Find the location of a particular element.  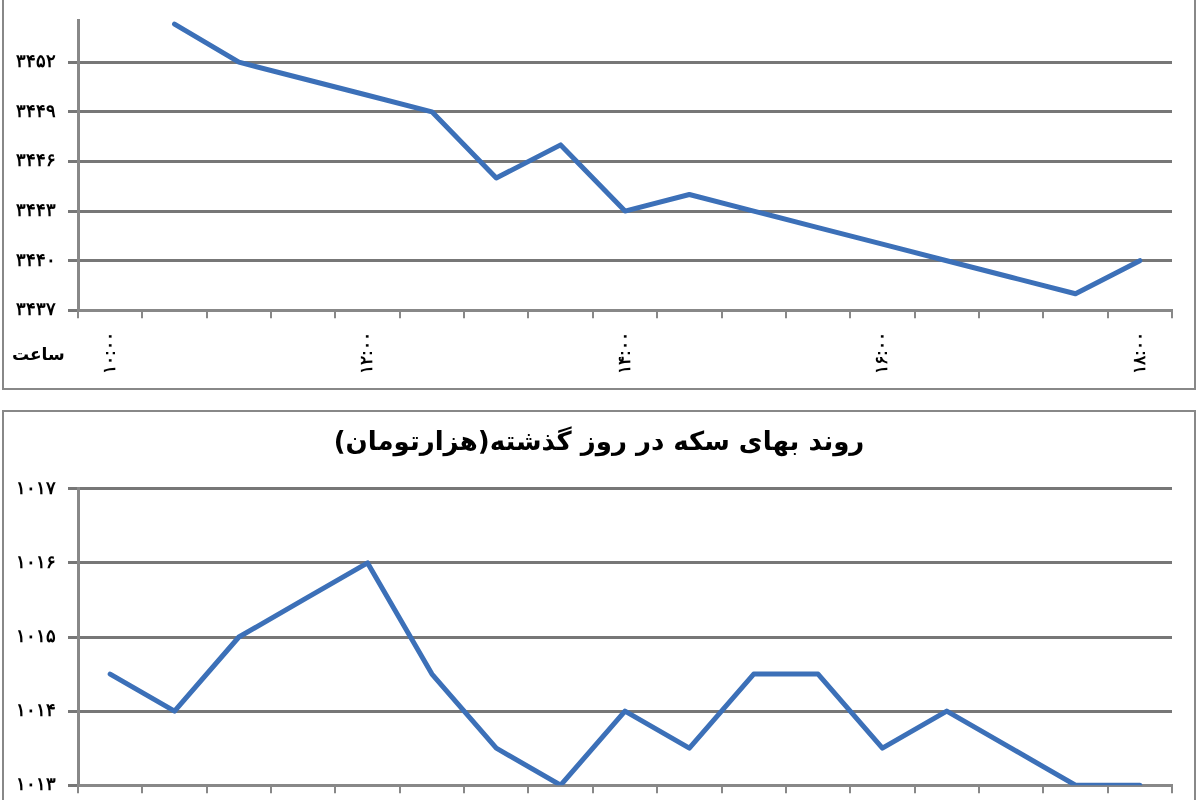

y-tick-label: ۱۰۱۶ is located at coordinates (36, 561).